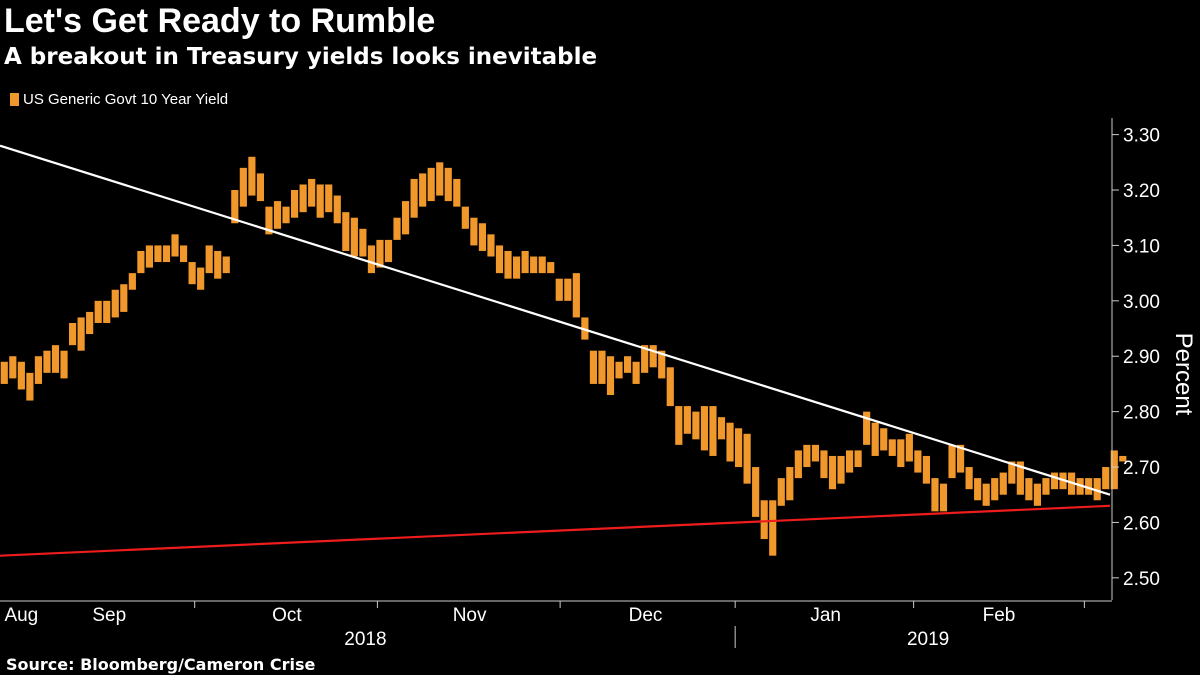 This screenshot has width=1200, height=675. I want to click on x-tick-label: Nov, so click(470, 615).